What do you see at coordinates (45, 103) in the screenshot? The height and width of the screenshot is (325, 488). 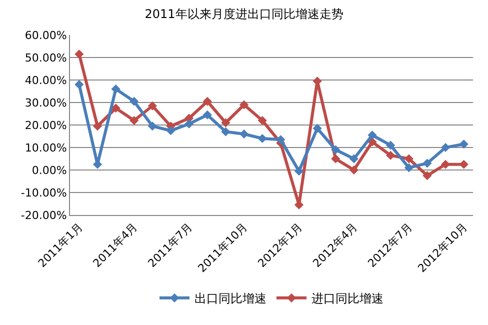 I see `y-tick-label: 30.00%` at bounding box center [45, 103].